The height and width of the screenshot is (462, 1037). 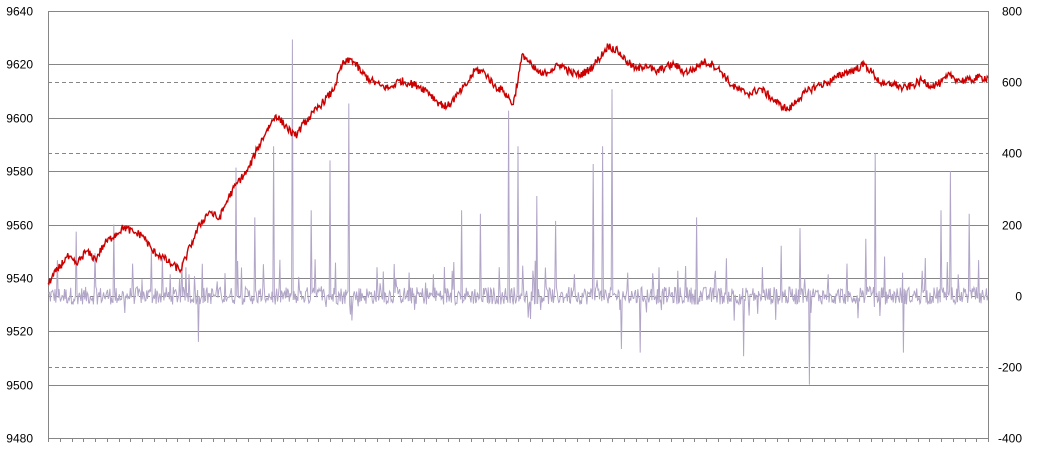 What do you see at coordinates (1012, 12) in the screenshot?
I see `right-tick-label: 800` at bounding box center [1012, 12].